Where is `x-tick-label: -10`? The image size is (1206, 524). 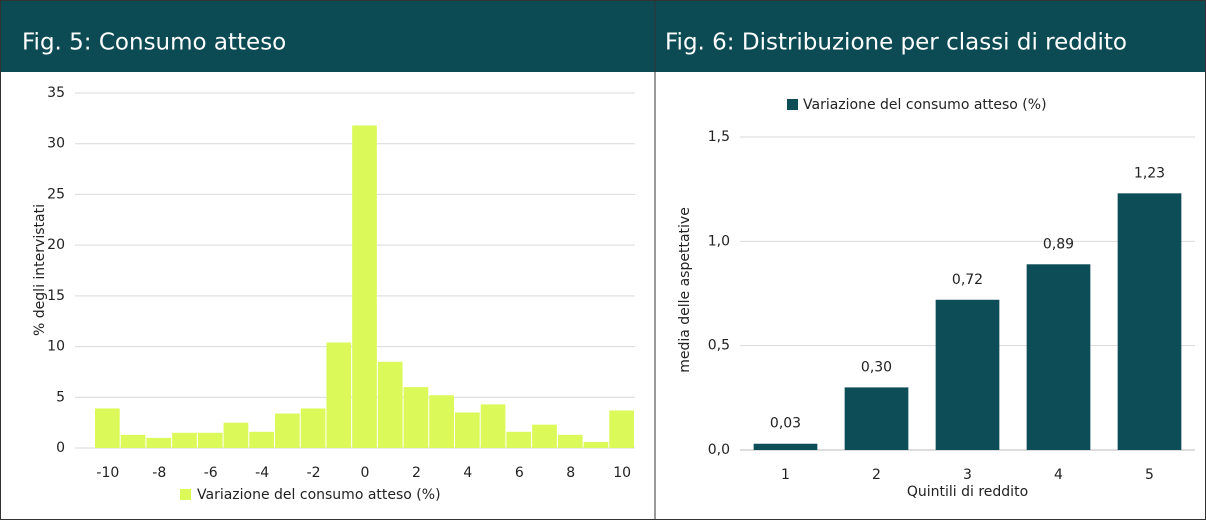
x-tick-label: -10 is located at coordinates (107, 473).